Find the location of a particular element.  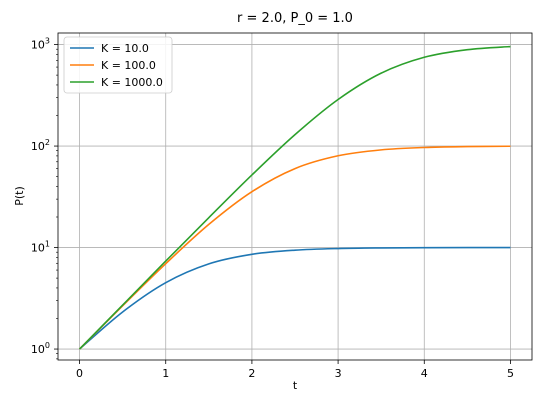

y-tick-label-exp: 2 is located at coordinates (47, 142).